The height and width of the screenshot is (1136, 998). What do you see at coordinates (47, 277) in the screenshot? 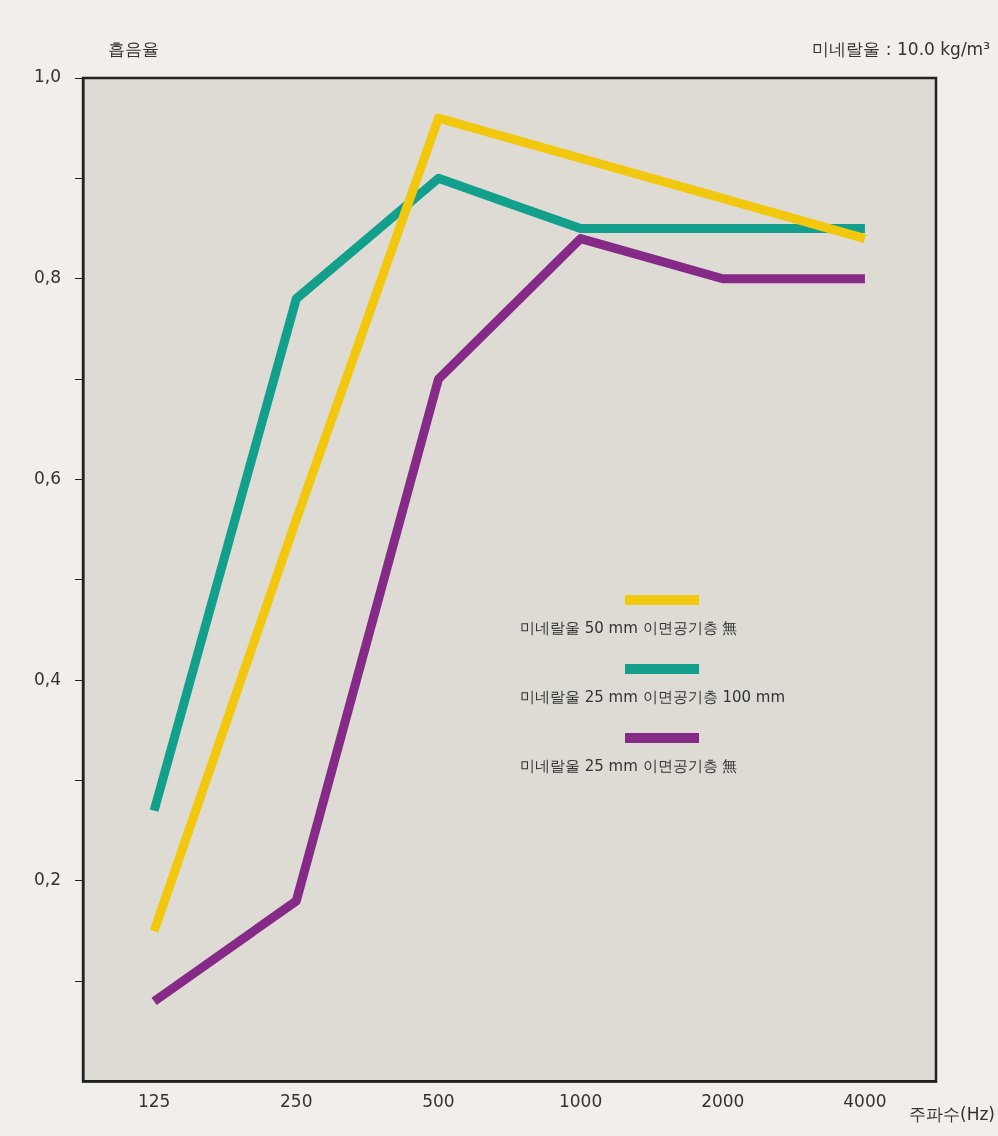
I see `y-tick-label: 0,8` at bounding box center [47, 277].